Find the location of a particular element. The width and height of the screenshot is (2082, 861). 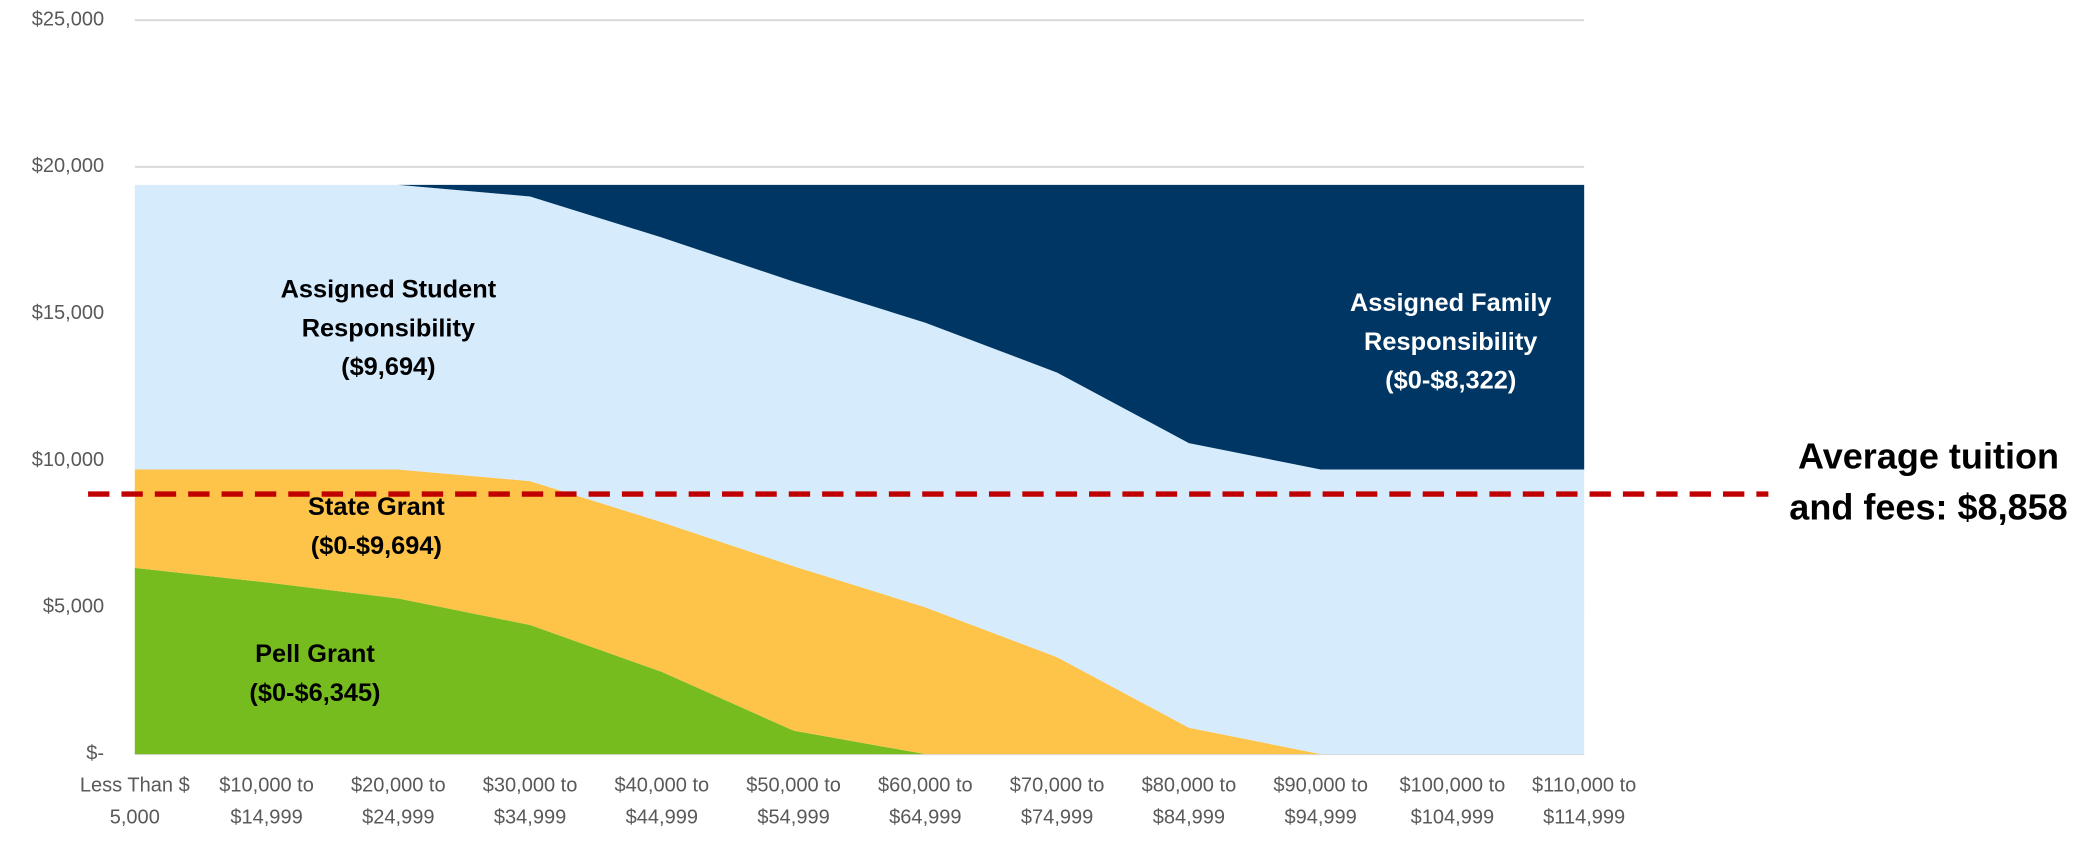

series-range-label: ($0-$8,322) is located at coordinates (1451, 381).